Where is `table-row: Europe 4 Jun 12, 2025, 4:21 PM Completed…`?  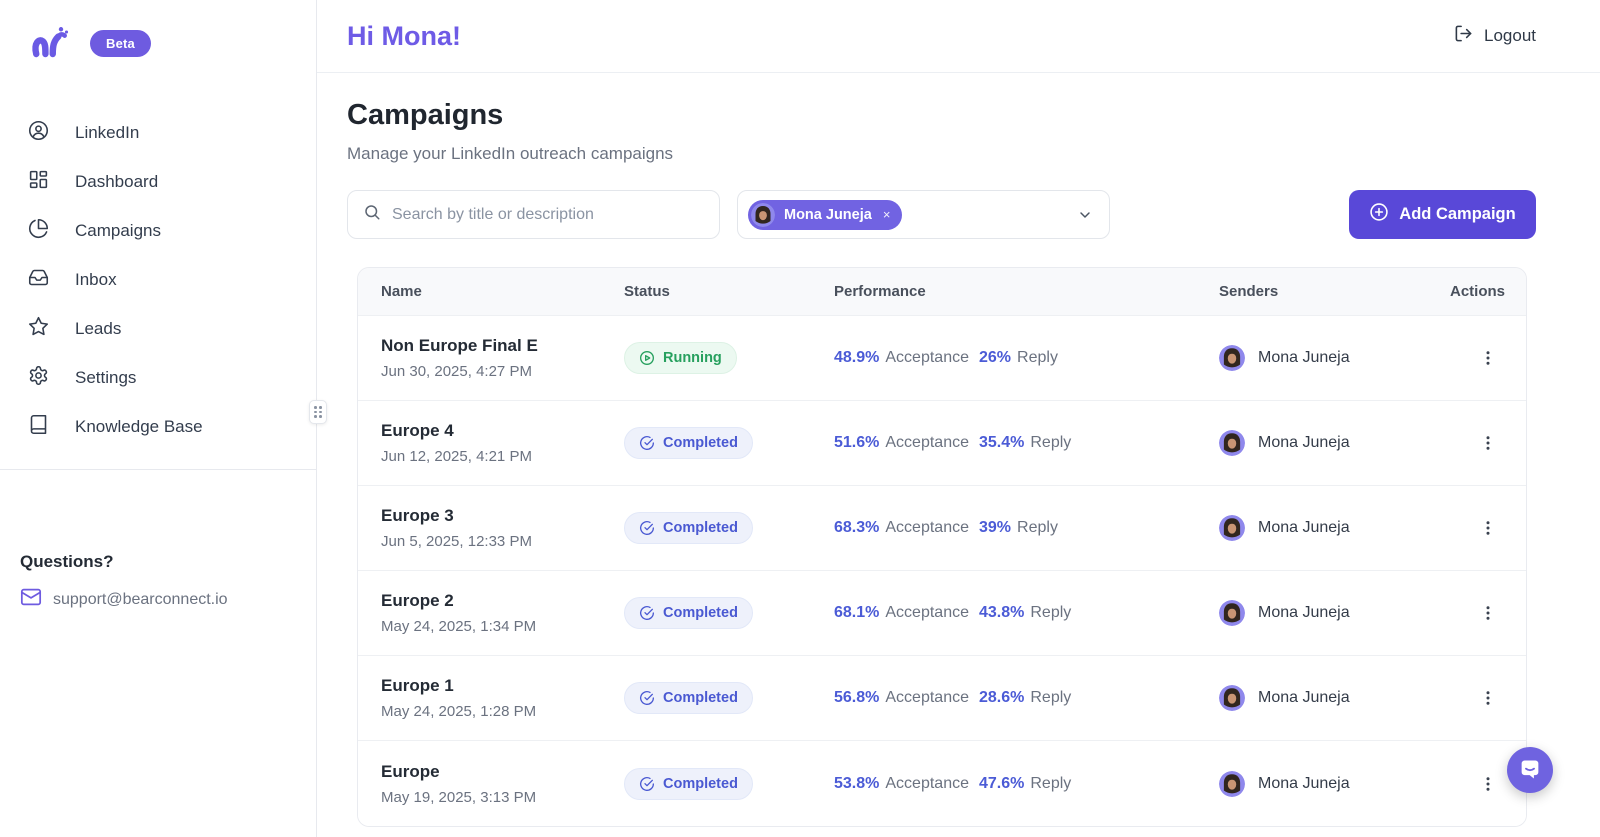
table-row: Europe 4 Jun 12, 2025, 4:21 PM Completed… is located at coordinates (942, 443).